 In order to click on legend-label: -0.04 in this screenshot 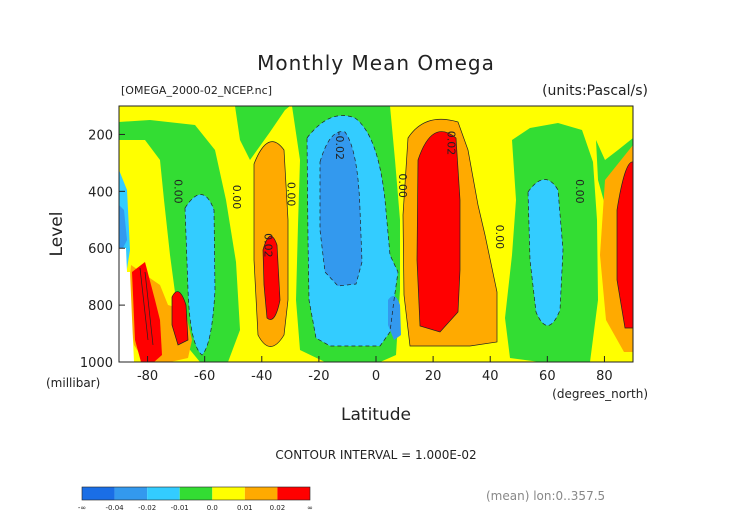, I will do `click(115, 508)`.